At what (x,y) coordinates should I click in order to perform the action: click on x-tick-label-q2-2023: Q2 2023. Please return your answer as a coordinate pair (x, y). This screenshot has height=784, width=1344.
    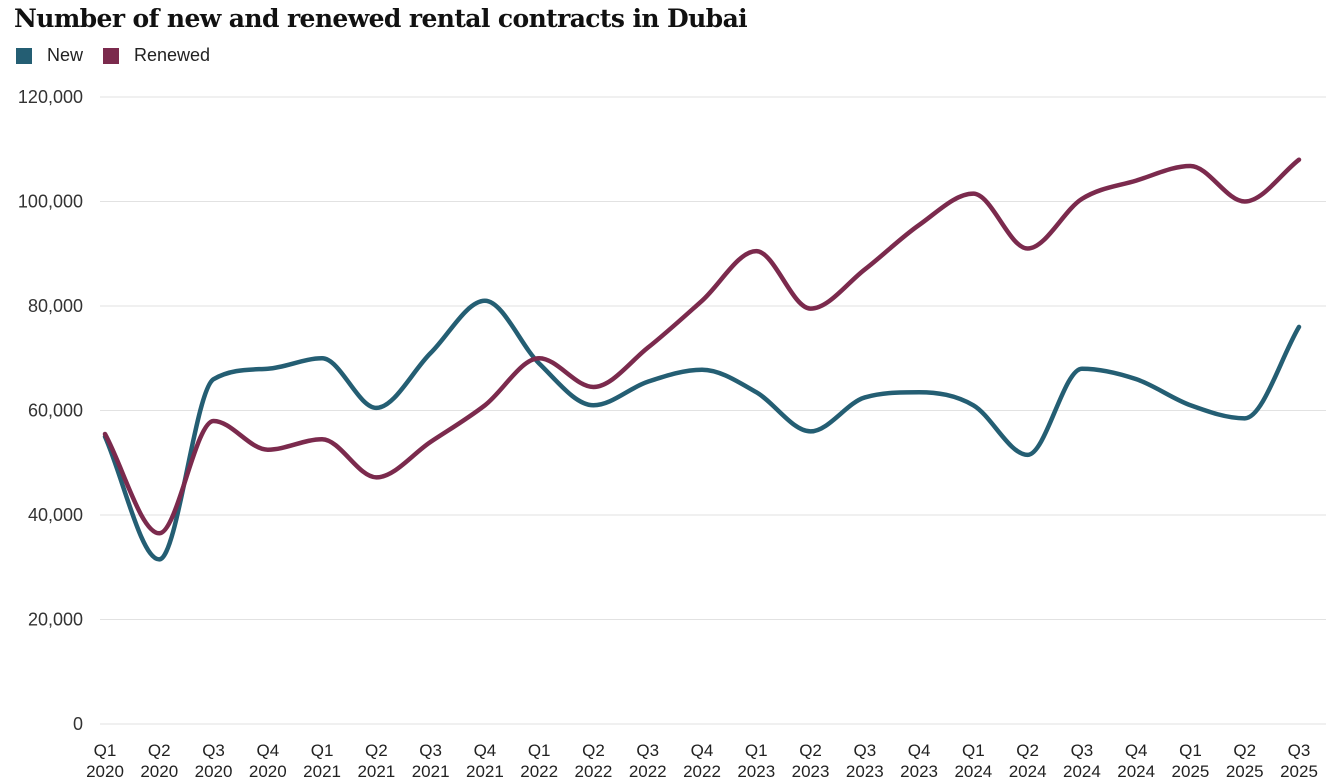
    Looking at the image, I should click on (811, 761).